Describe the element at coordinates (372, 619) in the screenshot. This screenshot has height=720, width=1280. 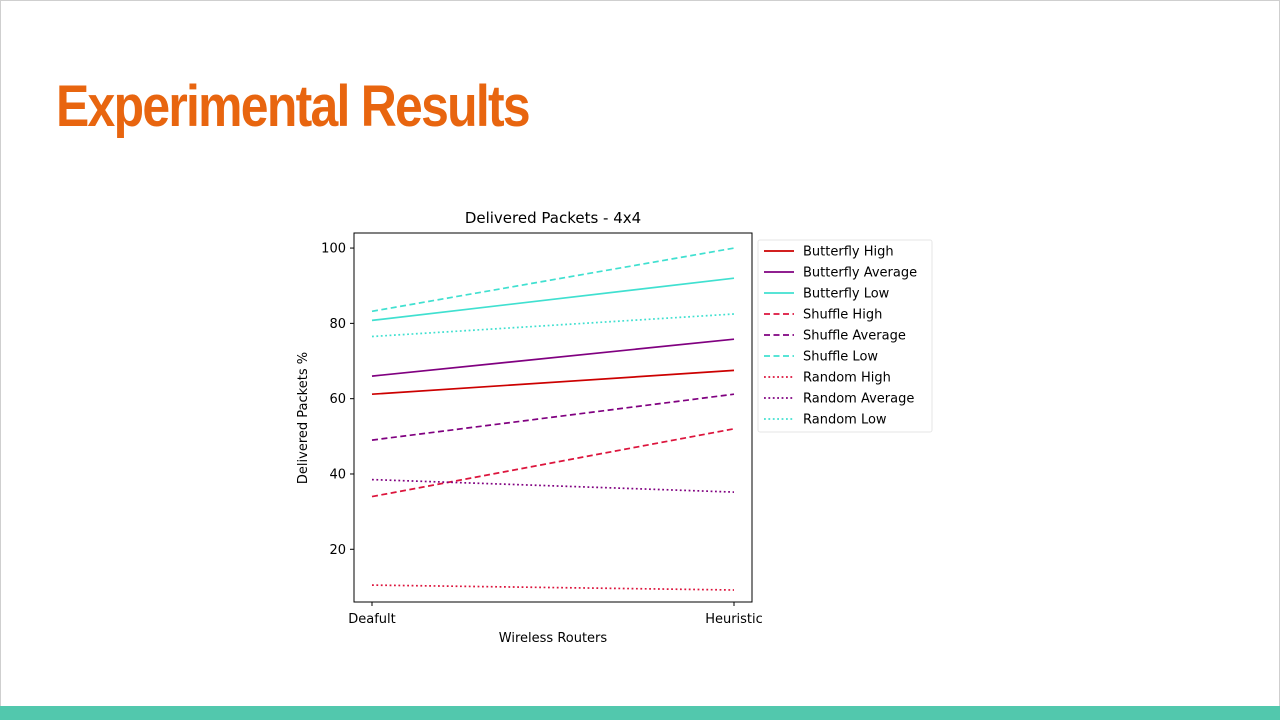
I see `x-tick-label: Deafult` at that location.